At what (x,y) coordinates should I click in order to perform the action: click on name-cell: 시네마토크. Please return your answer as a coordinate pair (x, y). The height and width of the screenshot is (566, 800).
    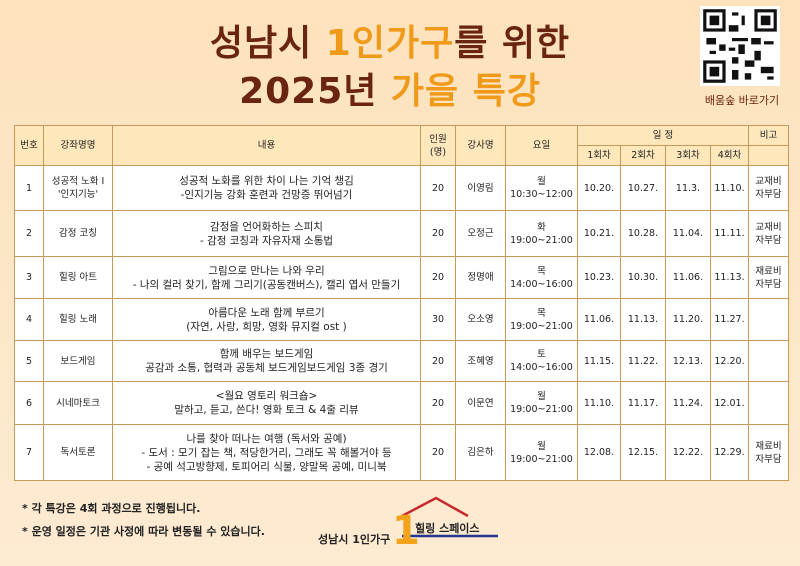
    Looking at the image, I should click on (78, 403).